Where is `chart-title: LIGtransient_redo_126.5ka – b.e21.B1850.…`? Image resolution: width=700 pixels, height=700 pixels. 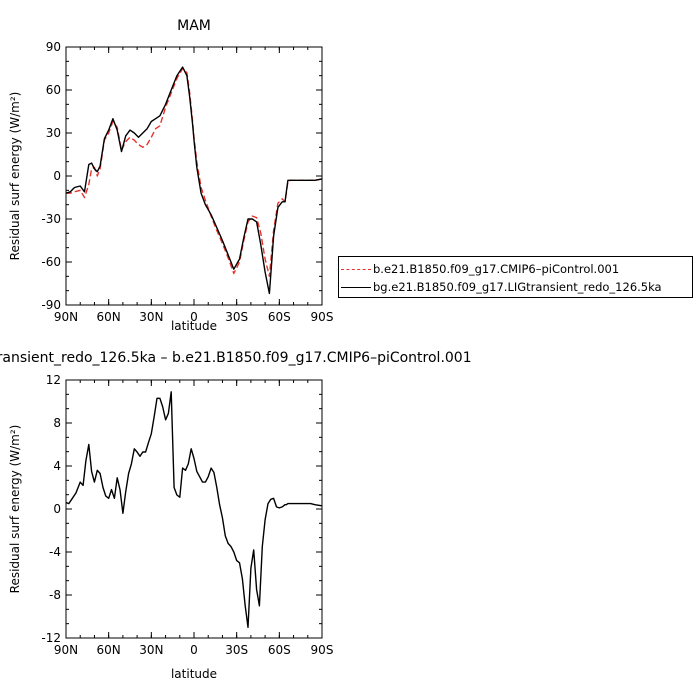
chart-title: LIGtransient_redo_126.5ka – b.e21.B1850.… is located at coordinates (236, 358).